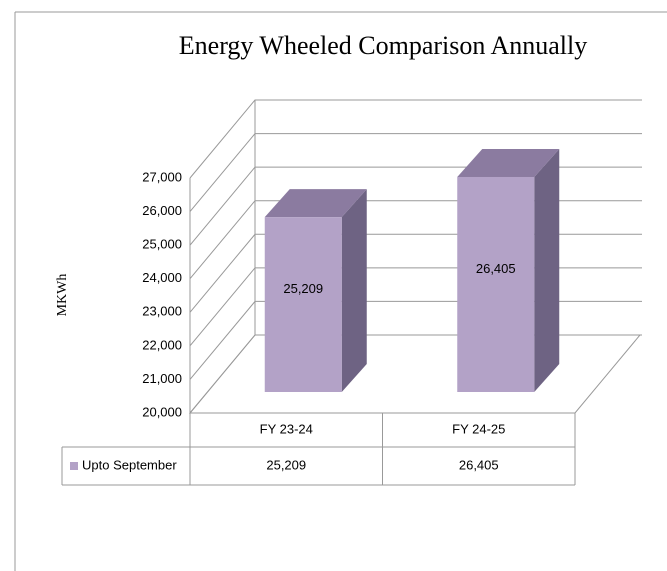  I want to click on chart-title: Energy Wheeled Comparison Annually, so click(383, 45).